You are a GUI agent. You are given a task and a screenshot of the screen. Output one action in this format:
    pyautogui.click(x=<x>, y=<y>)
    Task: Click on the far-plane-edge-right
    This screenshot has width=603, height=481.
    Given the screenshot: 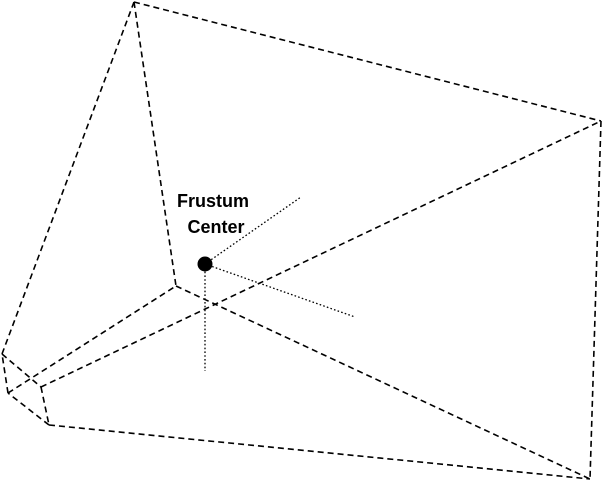 What is the action you would take?
    pyautogui.click(x=595, y=300)
    